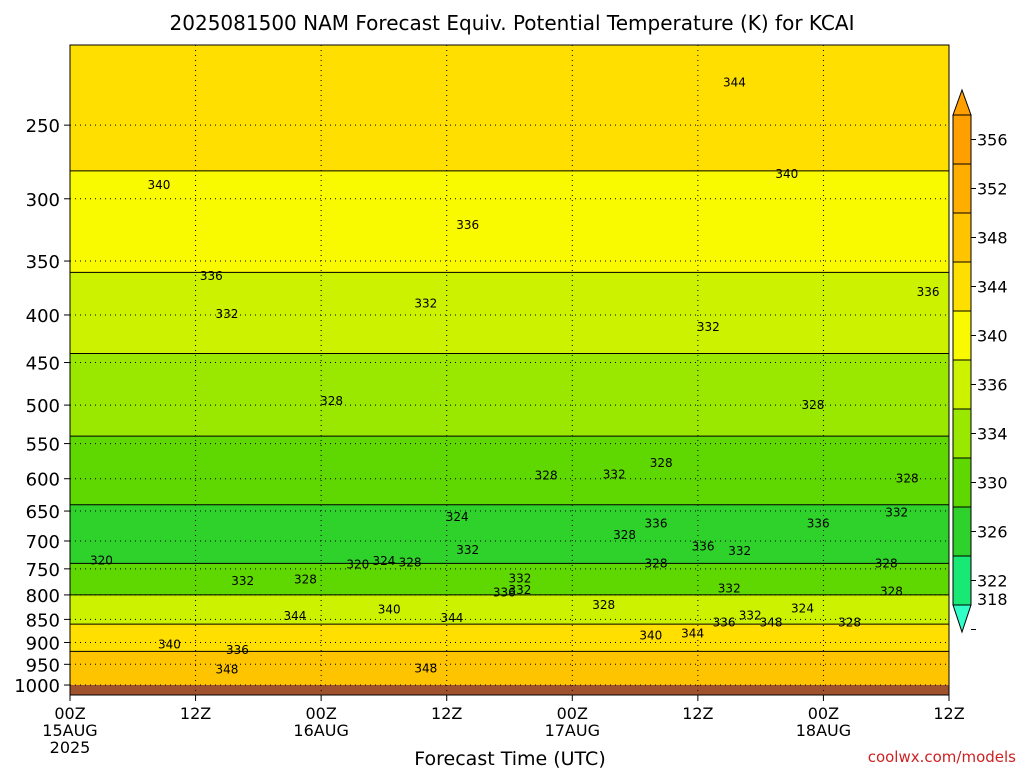 The image size is (1024, 768). I want to click on colorbar-label: 356, so click(992, 140).